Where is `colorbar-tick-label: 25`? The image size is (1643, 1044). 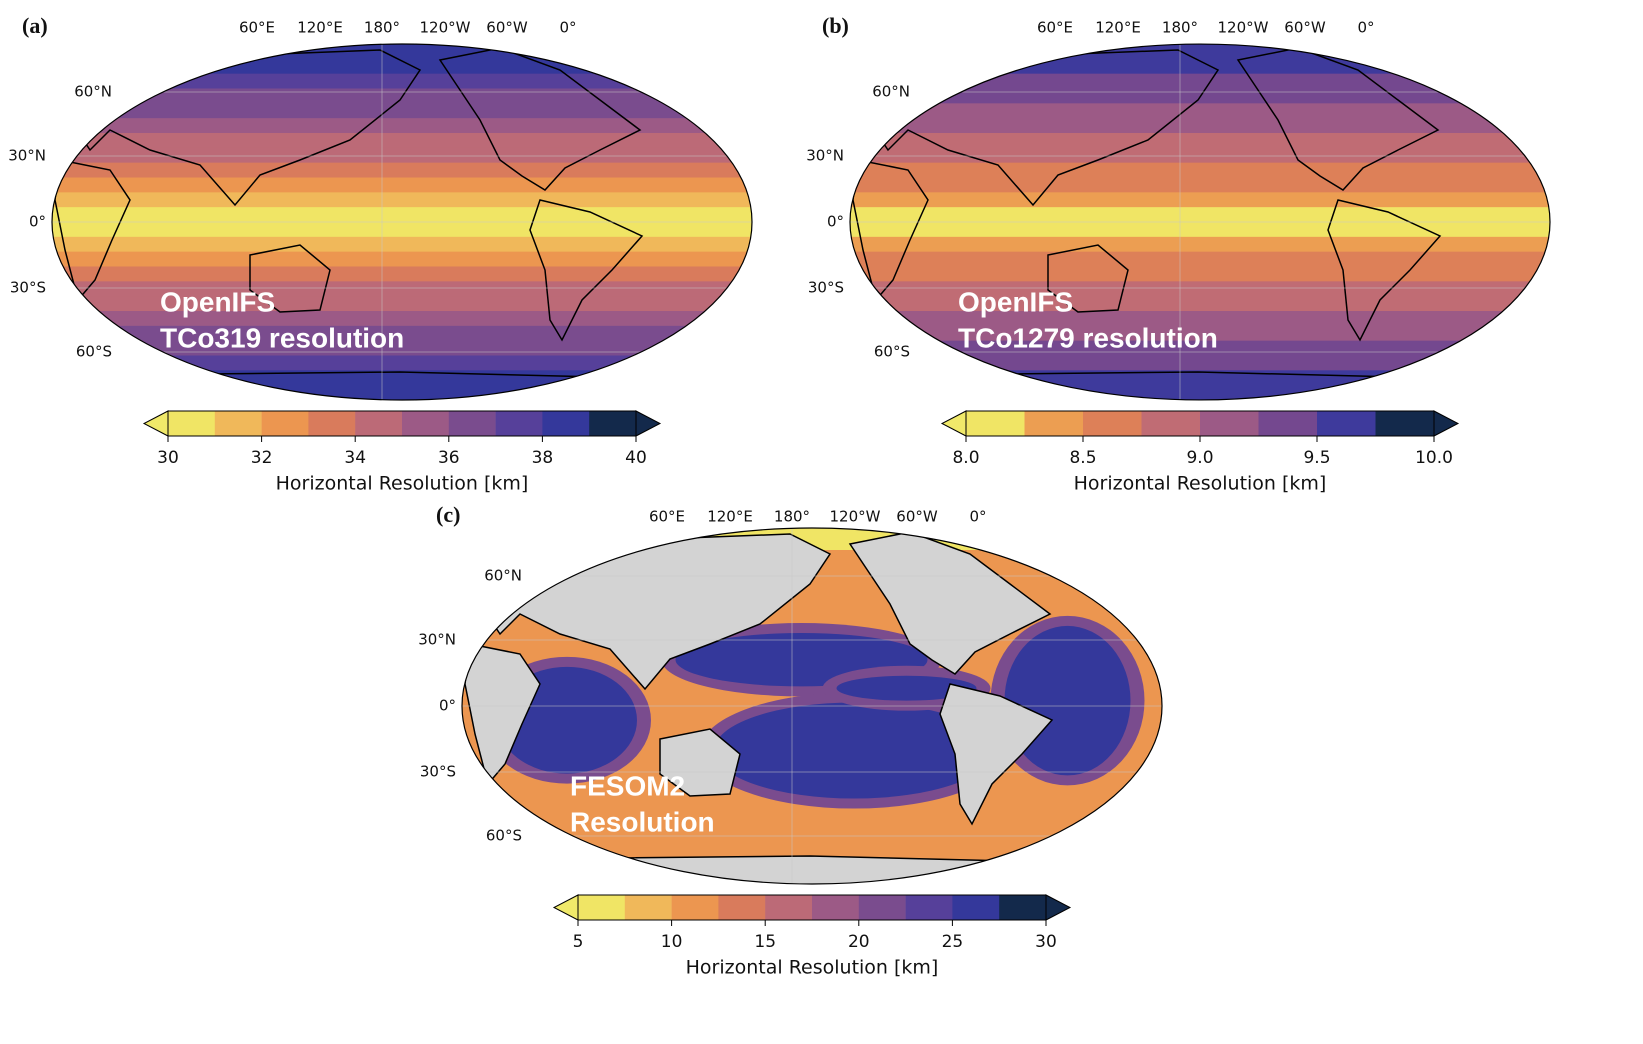
colorbar-tick-label: 25 is located at coordinates (953, 942).